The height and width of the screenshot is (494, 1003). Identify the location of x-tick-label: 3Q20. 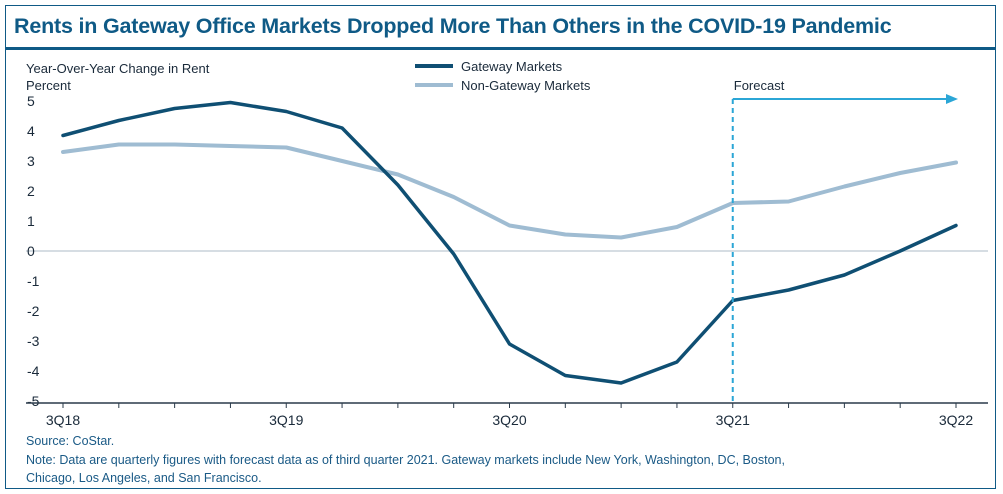
(509, 420).